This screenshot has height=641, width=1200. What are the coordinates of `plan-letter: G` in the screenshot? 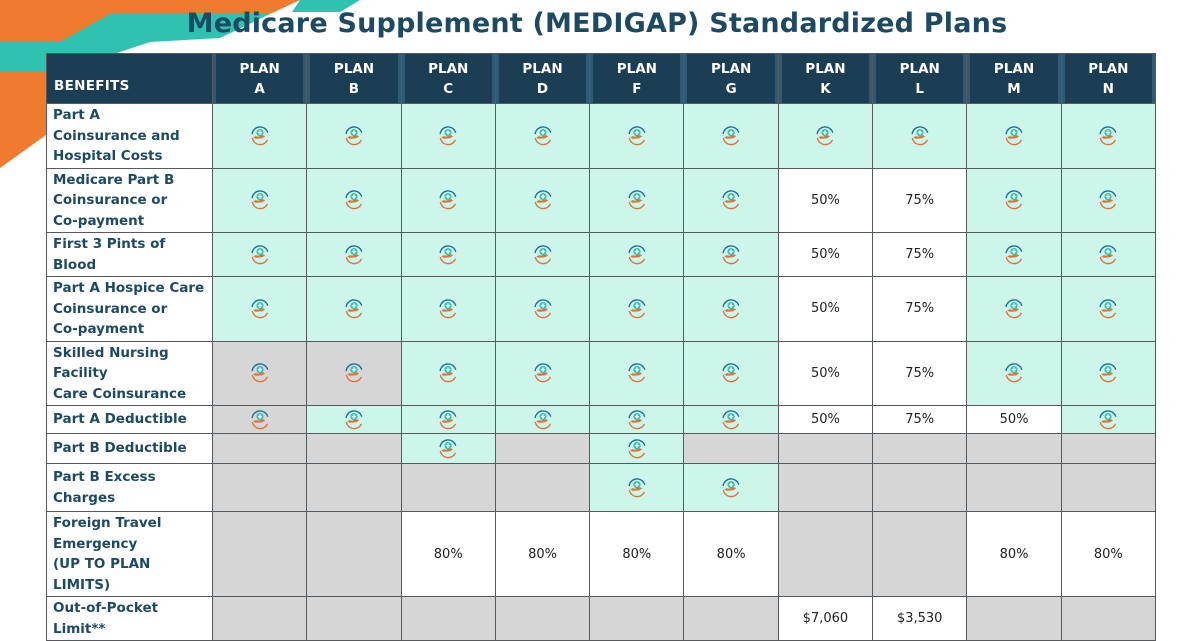 It's located at (731, 88).